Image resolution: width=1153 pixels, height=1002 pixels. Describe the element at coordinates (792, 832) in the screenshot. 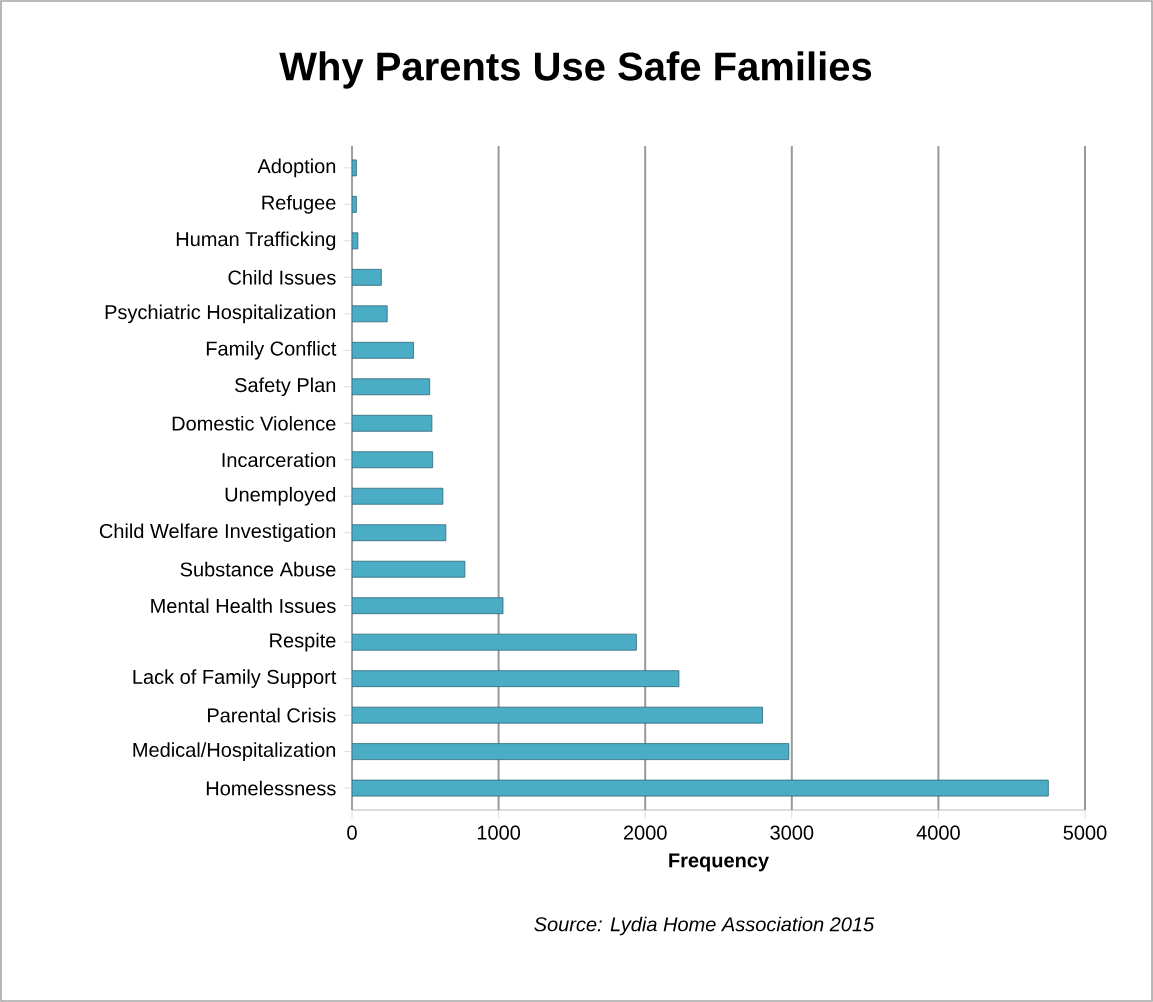

I see `x-tick-label: 3000` at that location.